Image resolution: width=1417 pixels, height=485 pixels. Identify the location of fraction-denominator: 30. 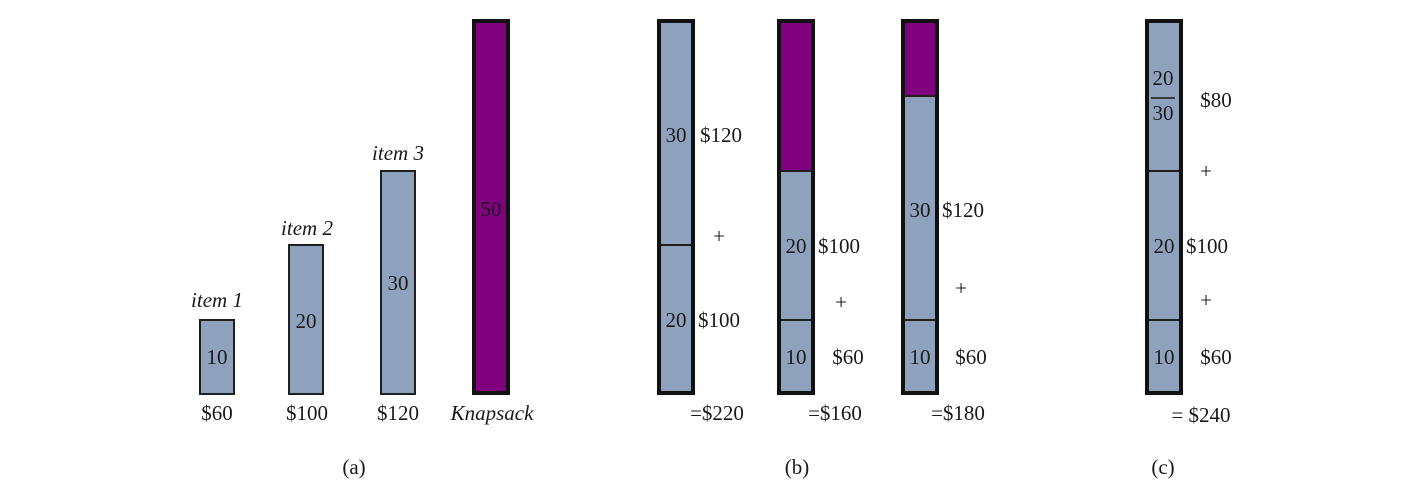
(1163, 113).